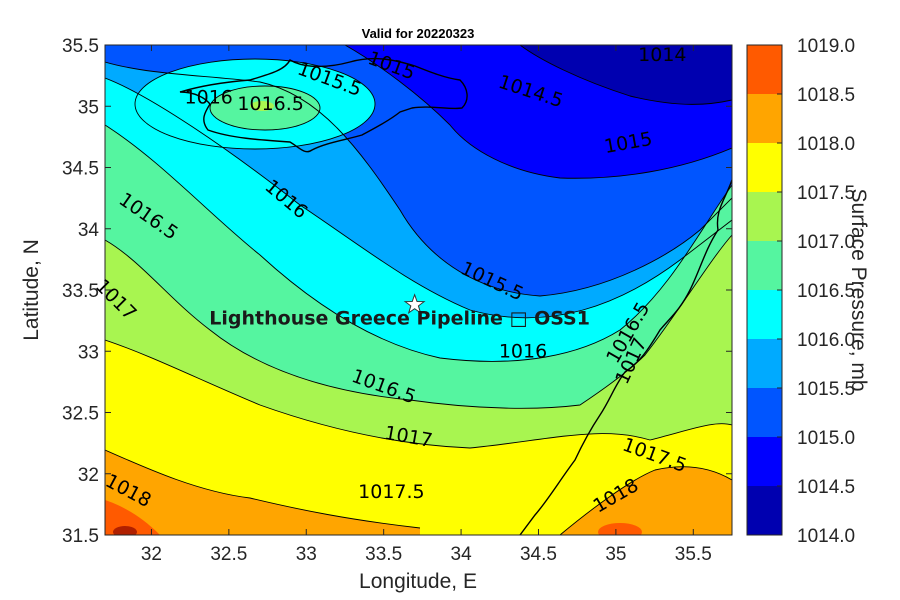  I want to click on y-tick-label: 34, so click(89, 230).